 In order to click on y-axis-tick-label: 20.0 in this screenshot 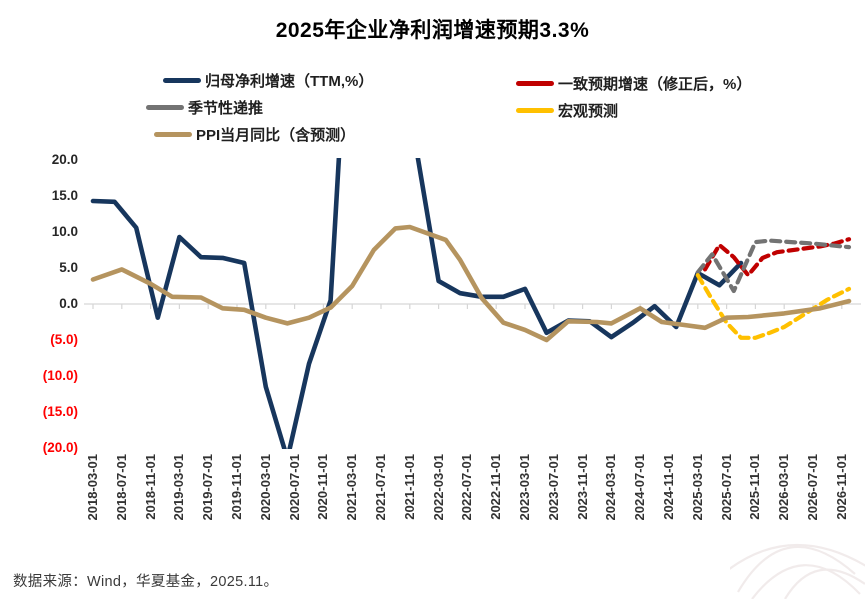, I will do `click(64, 159)`.